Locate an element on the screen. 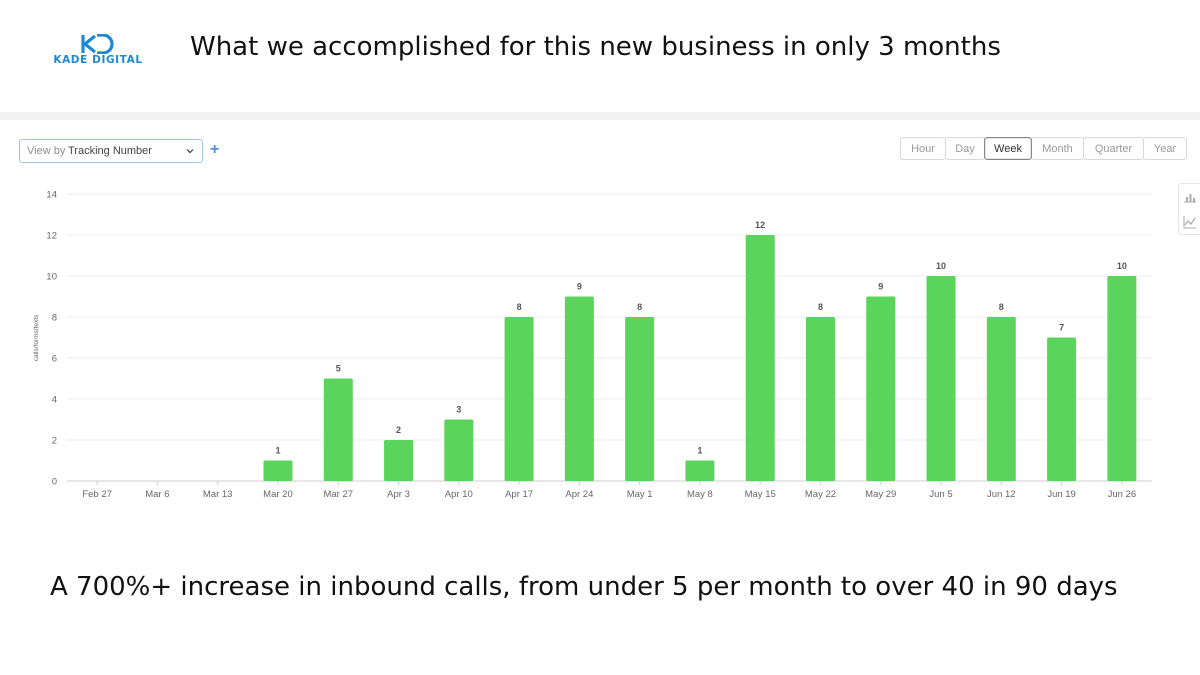  chart-type-toolbar is located at coordinates (1189, 209).